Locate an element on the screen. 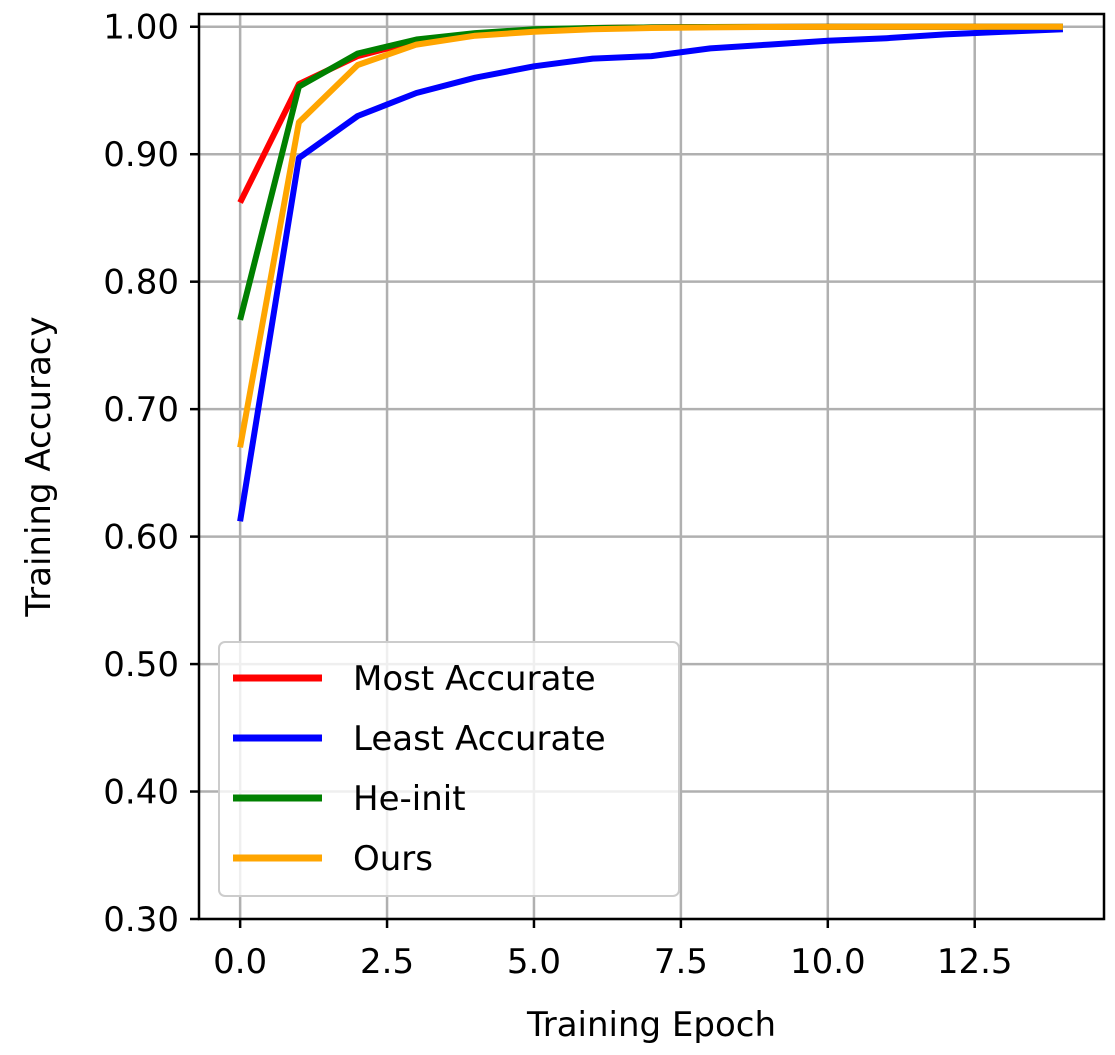  x-tick-label: 12.5 is located at coordinates (975, 962).